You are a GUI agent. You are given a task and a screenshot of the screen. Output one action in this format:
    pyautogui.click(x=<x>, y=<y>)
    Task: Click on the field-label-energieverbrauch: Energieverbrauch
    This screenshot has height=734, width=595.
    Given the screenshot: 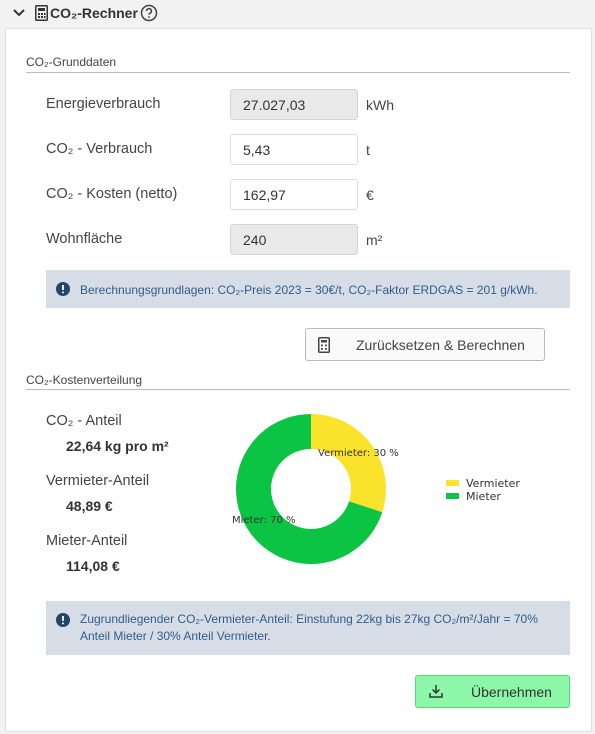 What is the action you would take?
    pyautogui.click(x=103, y=104)
    